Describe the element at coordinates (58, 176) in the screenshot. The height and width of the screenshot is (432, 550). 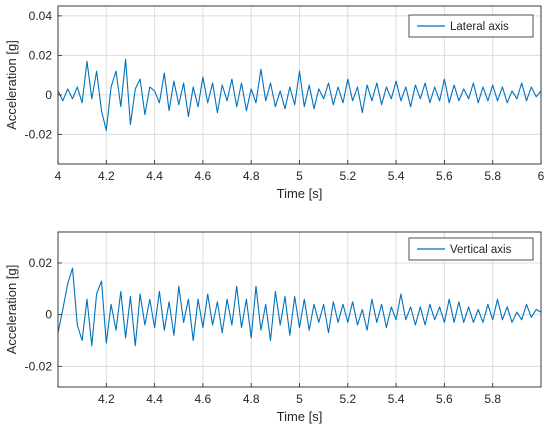
I see `x-tick-label: 4` at that location.